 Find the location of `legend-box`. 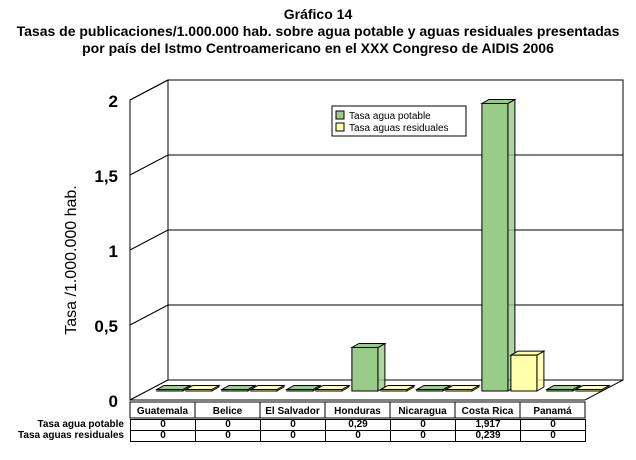

legend-box is located at coordinates (399, 121).